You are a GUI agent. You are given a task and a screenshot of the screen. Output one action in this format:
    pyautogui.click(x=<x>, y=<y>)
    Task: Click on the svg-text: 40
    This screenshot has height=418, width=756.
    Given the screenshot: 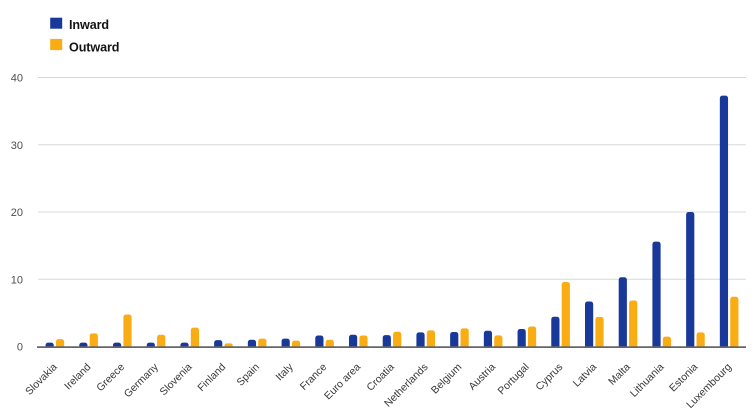 What is the action you would take?
    pyautogui.click(x=17, y=79)
    